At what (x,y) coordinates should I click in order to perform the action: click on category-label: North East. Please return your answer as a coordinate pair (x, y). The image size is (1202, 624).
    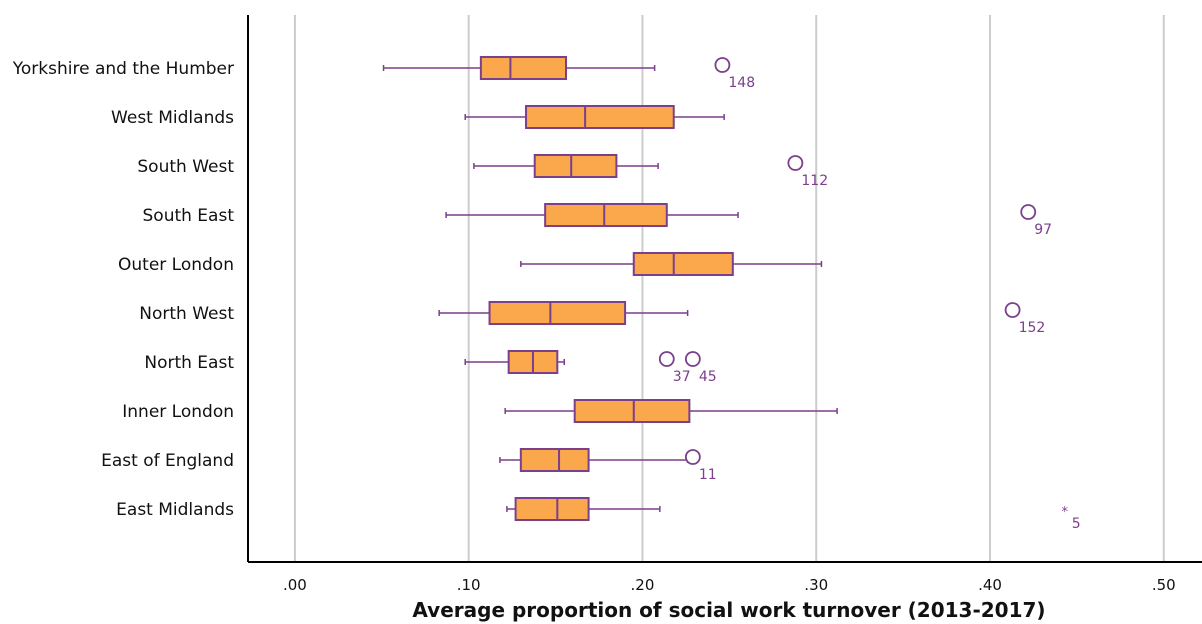
    Looking at the image, I should click on (189, 363).